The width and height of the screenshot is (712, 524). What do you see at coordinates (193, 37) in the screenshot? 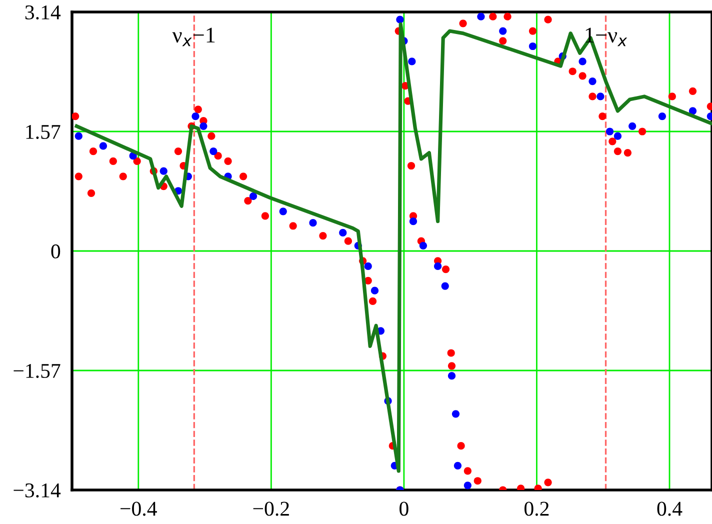
I see `ref-line-label: ν$_{x}$−1` at bounding box center [193, 37].